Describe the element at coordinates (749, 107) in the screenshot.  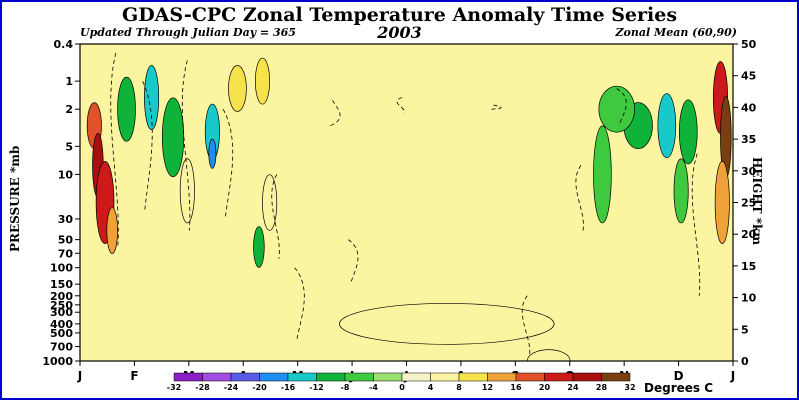
I see `y2-tick-label-2: 40` at that location.